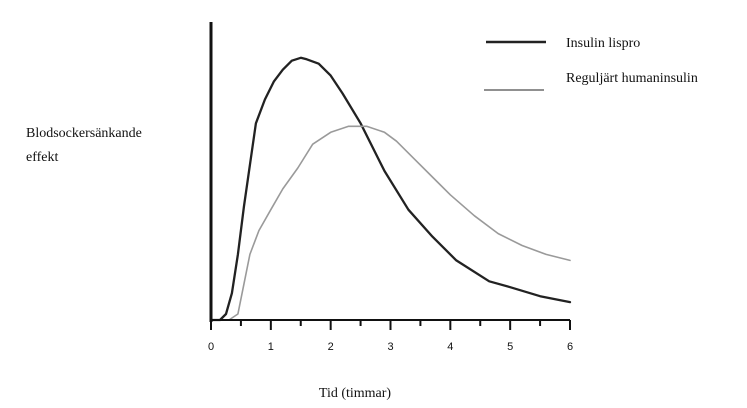  I want to click on x-tick-label-3: 3, so click(390, 347).